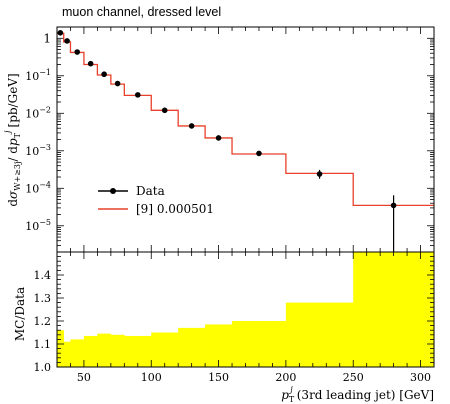 This screenshot has width=450, height=404. Describe the element at coordinates (175, 209) in the screenshot. I see `svg-text: [9] 0.000501` at that location.